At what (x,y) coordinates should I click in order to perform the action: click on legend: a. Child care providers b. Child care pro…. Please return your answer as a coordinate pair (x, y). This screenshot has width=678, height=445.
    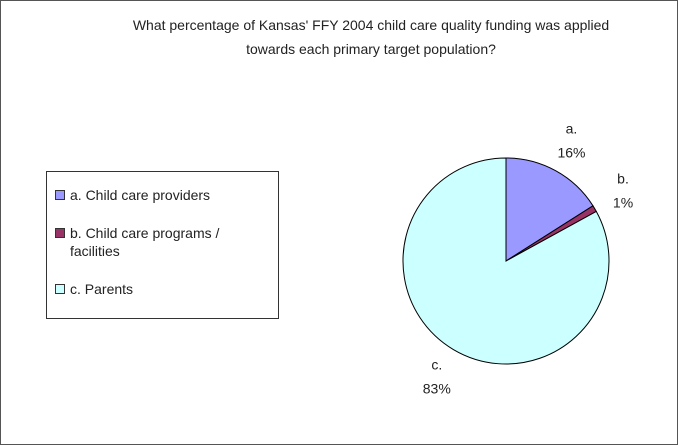
    Looking at the image, I should click on (162, 245).